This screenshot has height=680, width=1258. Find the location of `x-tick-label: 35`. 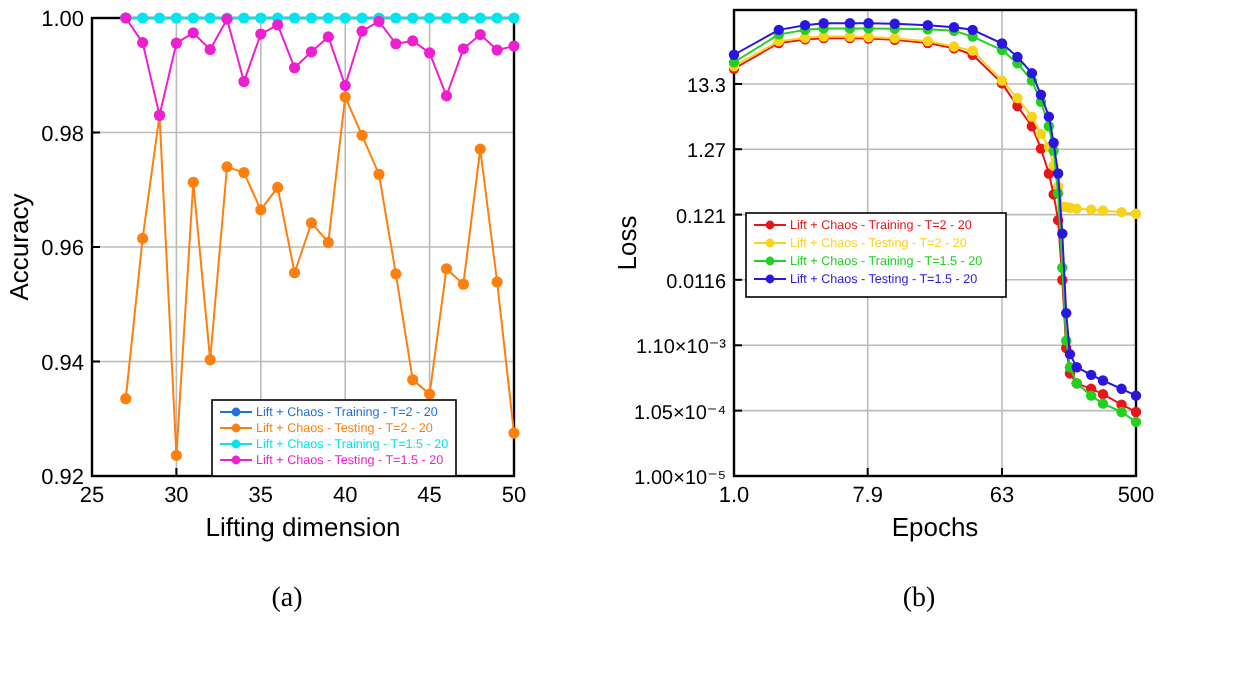

x-tick-label: 35 is located at coordinates (261, 496).